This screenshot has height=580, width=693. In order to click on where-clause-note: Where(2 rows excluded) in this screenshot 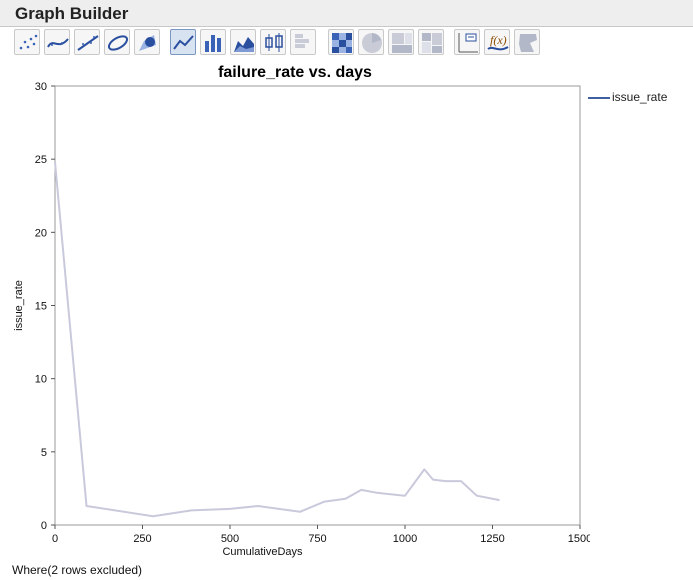, I will do `click(77, 570)`.